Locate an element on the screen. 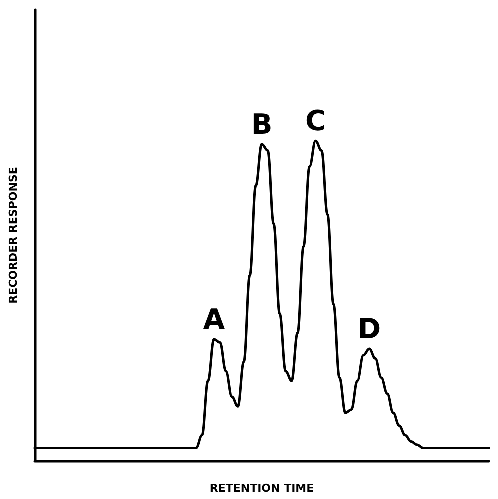  annotation: C is located at coordinates (315, 121).